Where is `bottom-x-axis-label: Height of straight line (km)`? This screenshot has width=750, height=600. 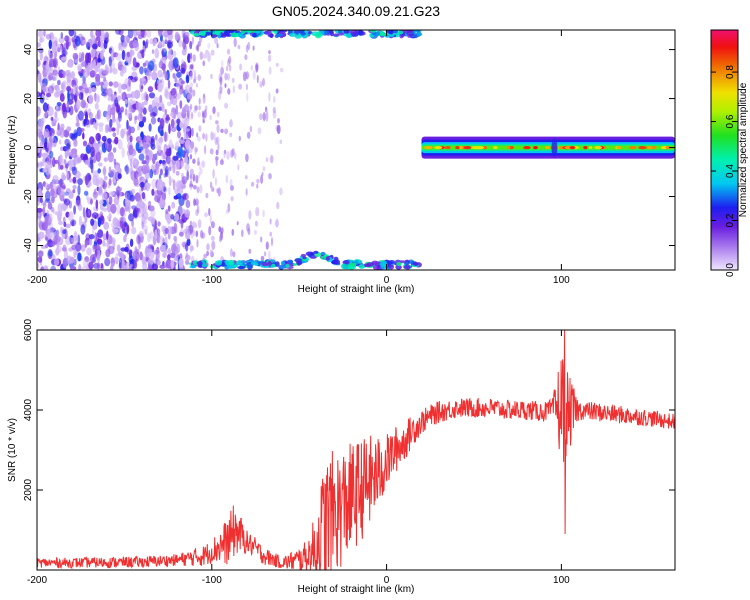 bottom-x-axis-label: Height of straight line (km) is located at coordinates (356, 589).